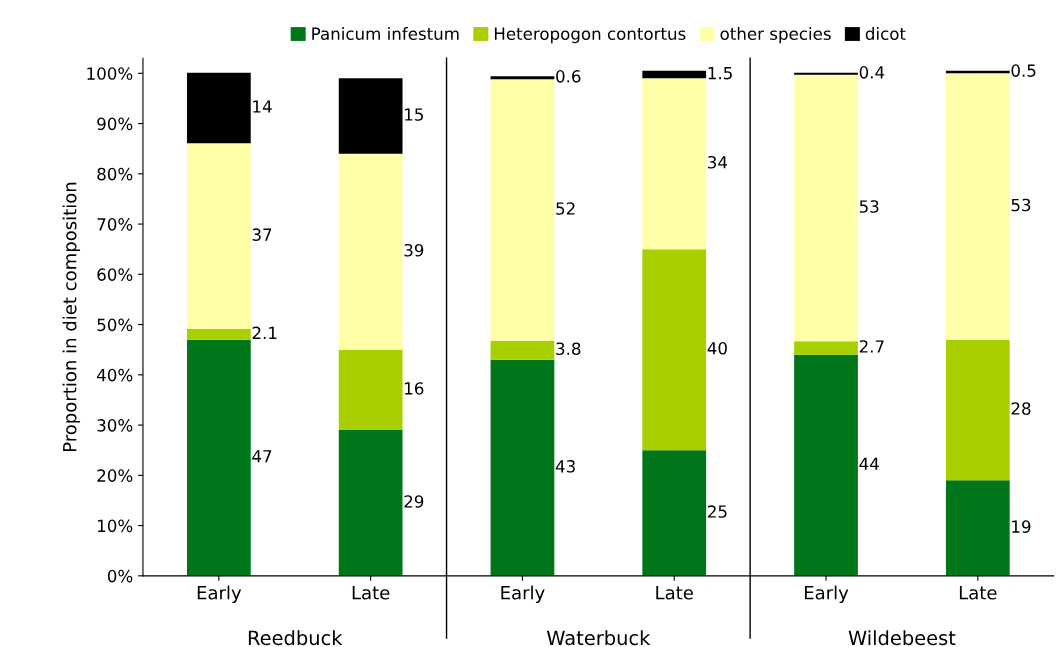  Describe the element at coordinates (565, 466) in the screenshot. I see `data-label: 43` at that location.